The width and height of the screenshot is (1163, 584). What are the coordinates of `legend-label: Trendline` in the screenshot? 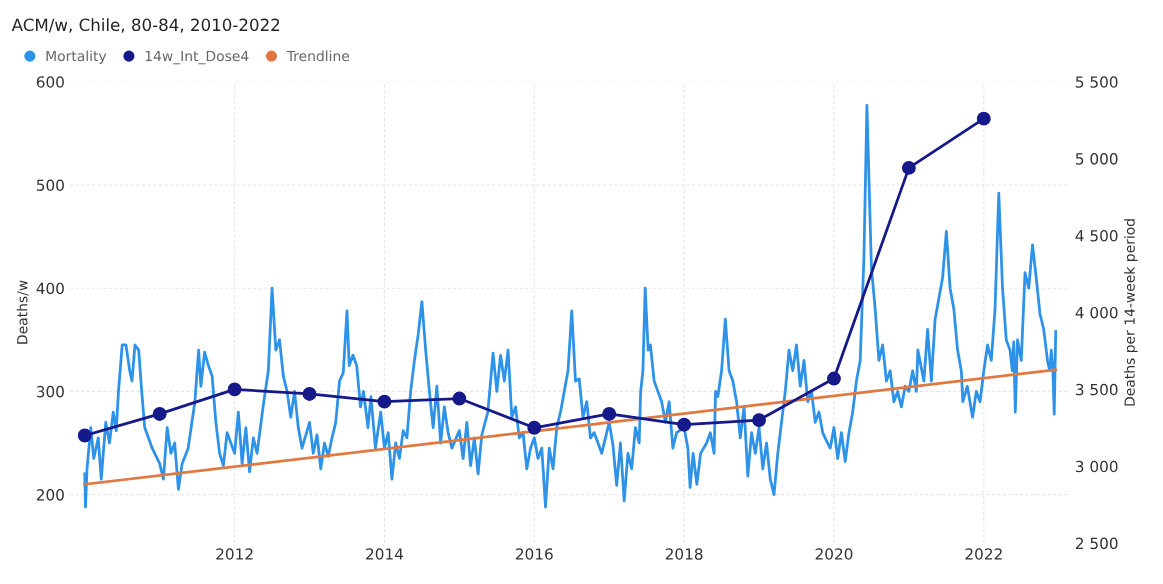 It's located at (318, 56).